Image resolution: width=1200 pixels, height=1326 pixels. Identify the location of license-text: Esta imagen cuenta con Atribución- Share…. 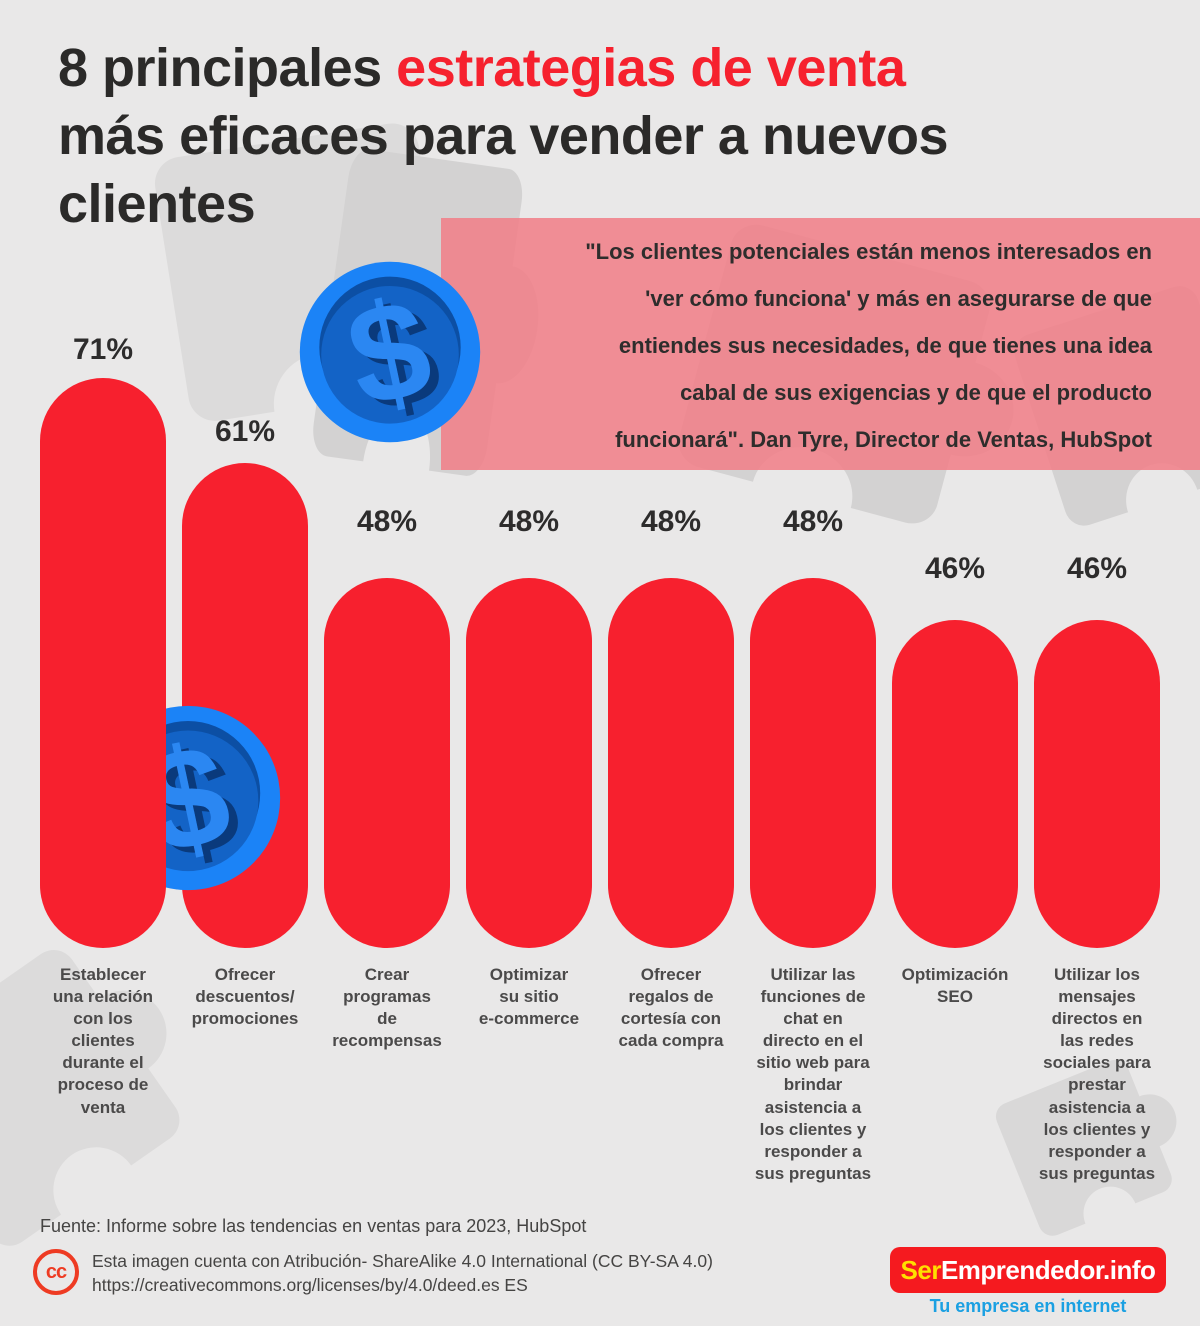
(402, 1273).